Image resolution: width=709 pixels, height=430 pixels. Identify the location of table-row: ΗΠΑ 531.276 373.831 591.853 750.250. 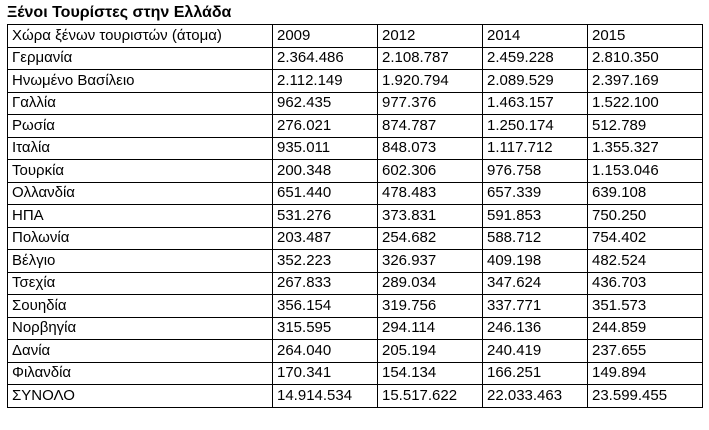
(355, 216).